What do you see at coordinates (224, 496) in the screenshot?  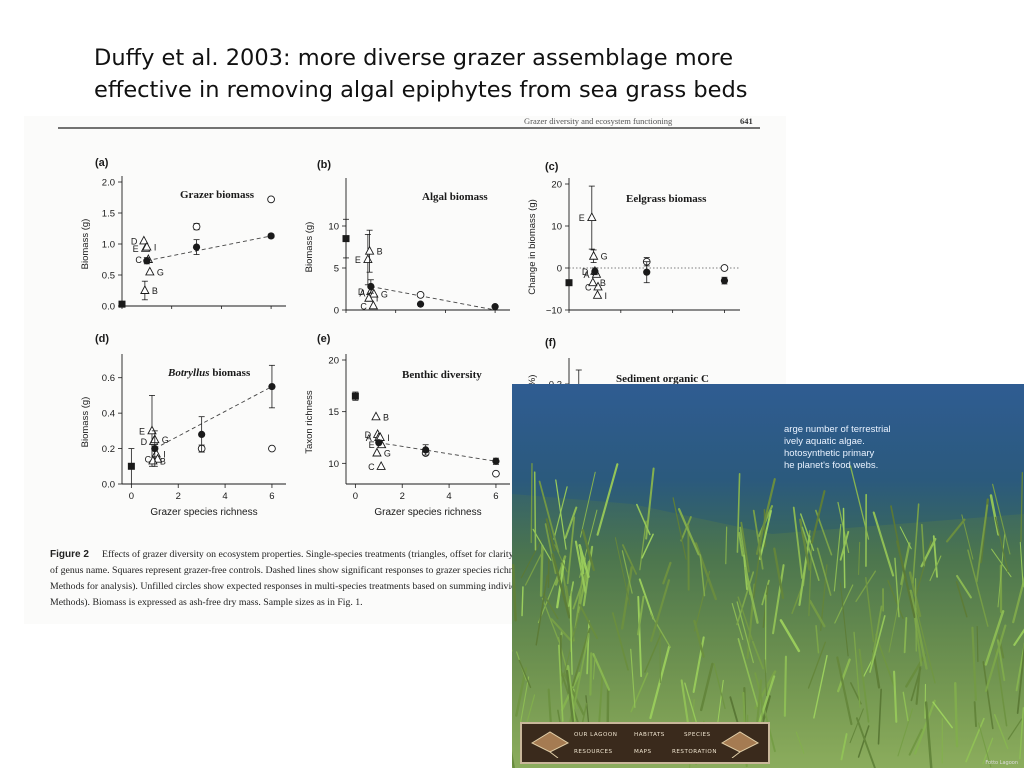 I see `x-tick-label: 4` at bounding box center [224, 496].